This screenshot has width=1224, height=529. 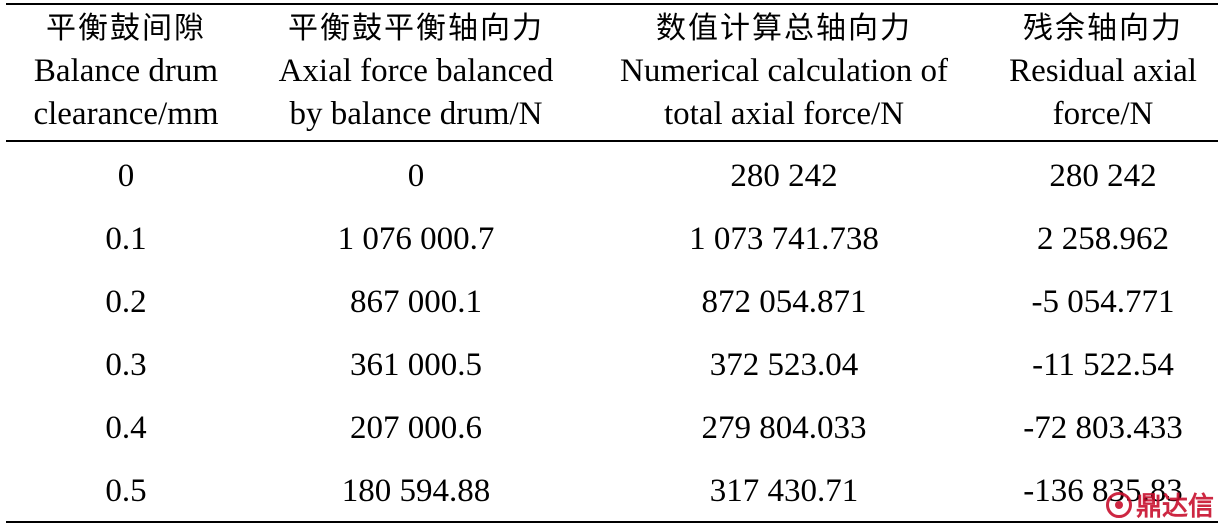 What do you see at coordinates (1103, 239) in the screenshot?
I see `table-cell: 2 258.962` at bounding box center [1103, 239].